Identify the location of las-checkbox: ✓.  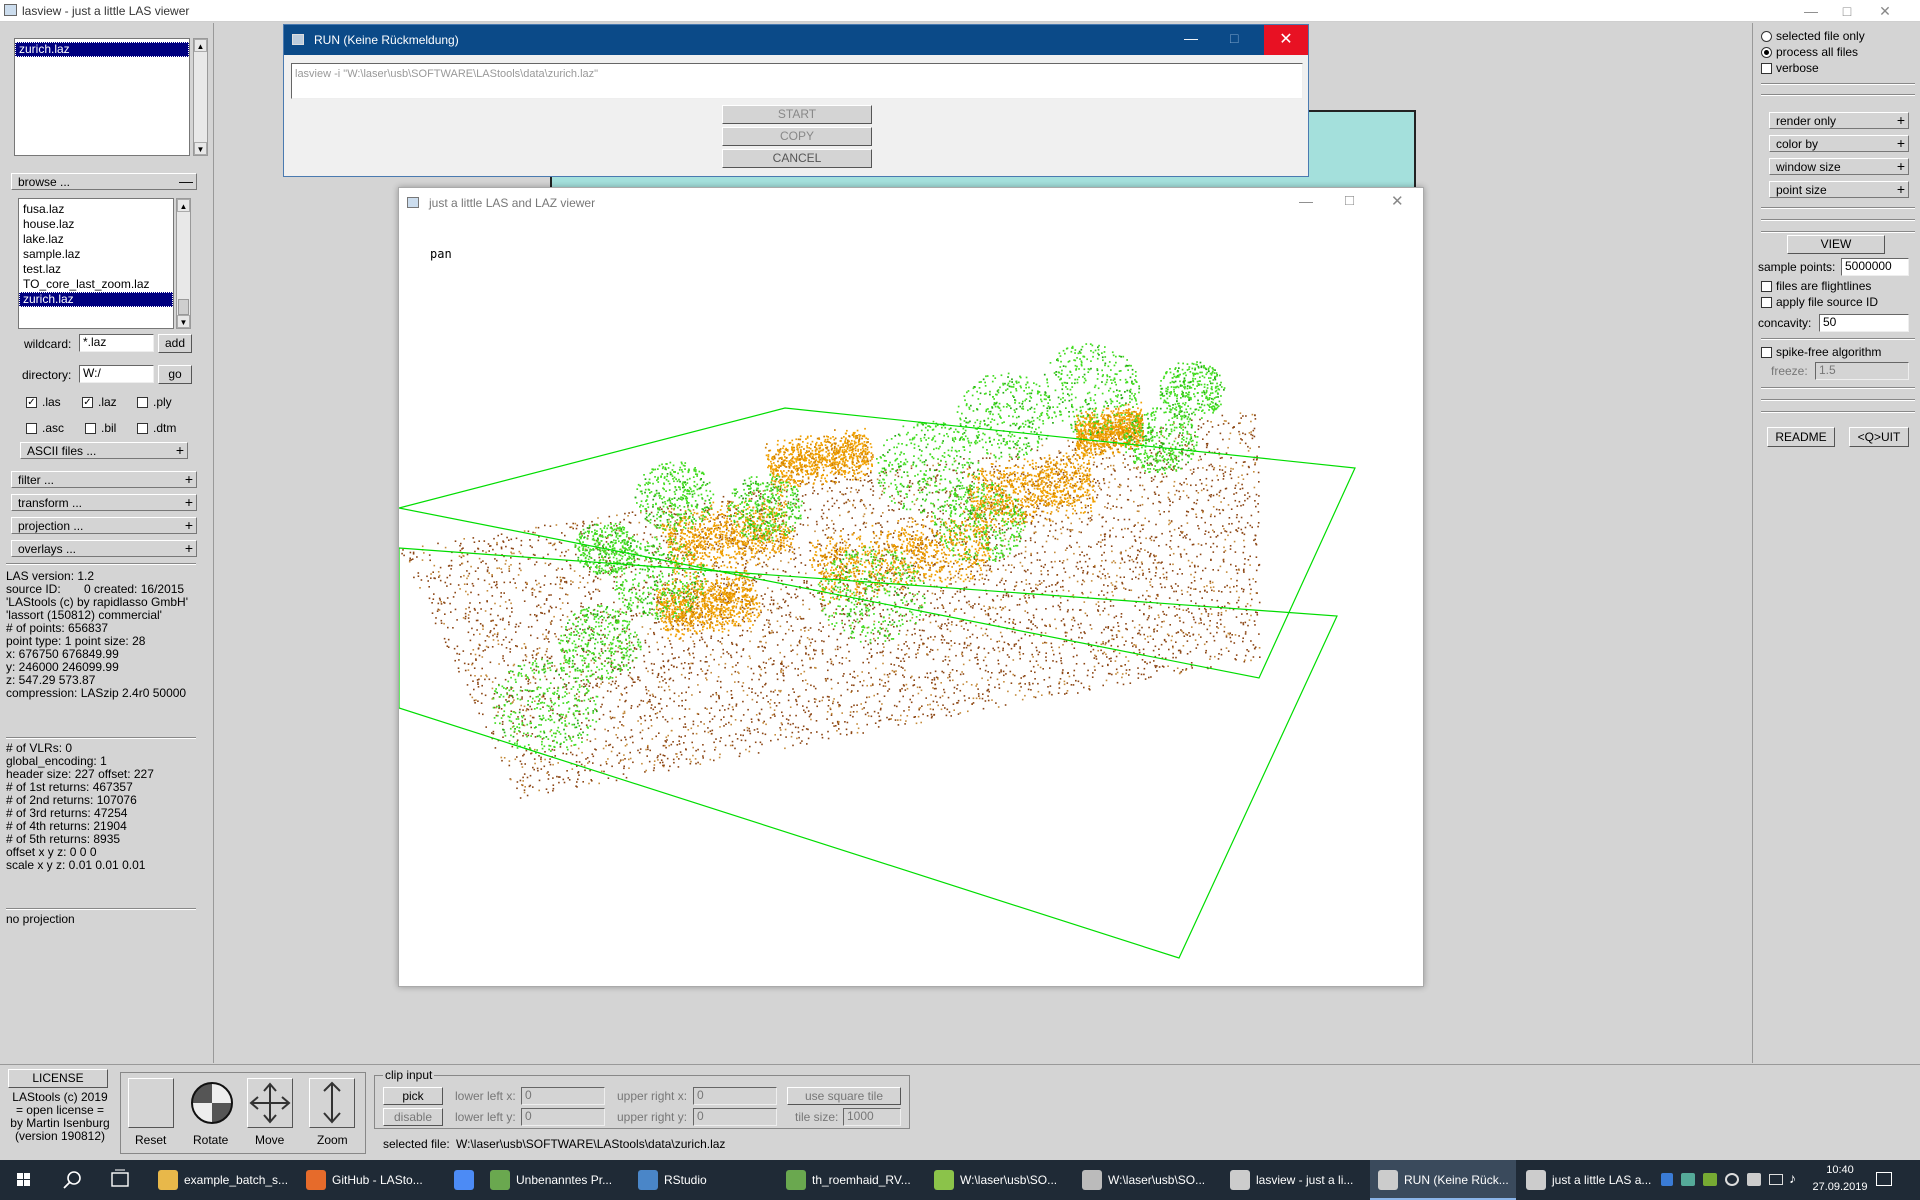
(31, 402).